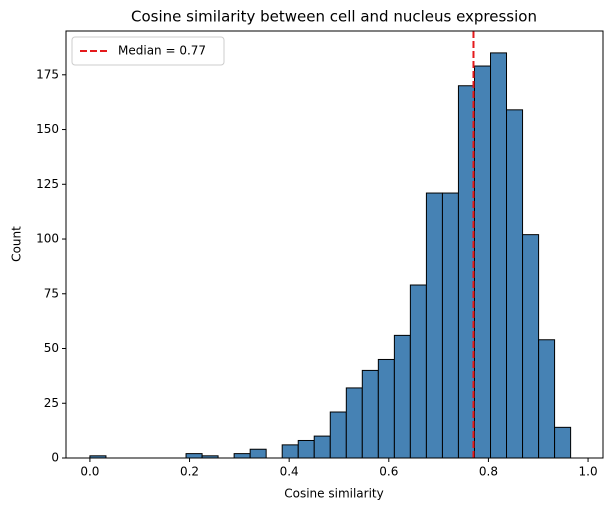 The image size is (611, 511). I want to click on y-tick-label: 100, so click(47, 239).